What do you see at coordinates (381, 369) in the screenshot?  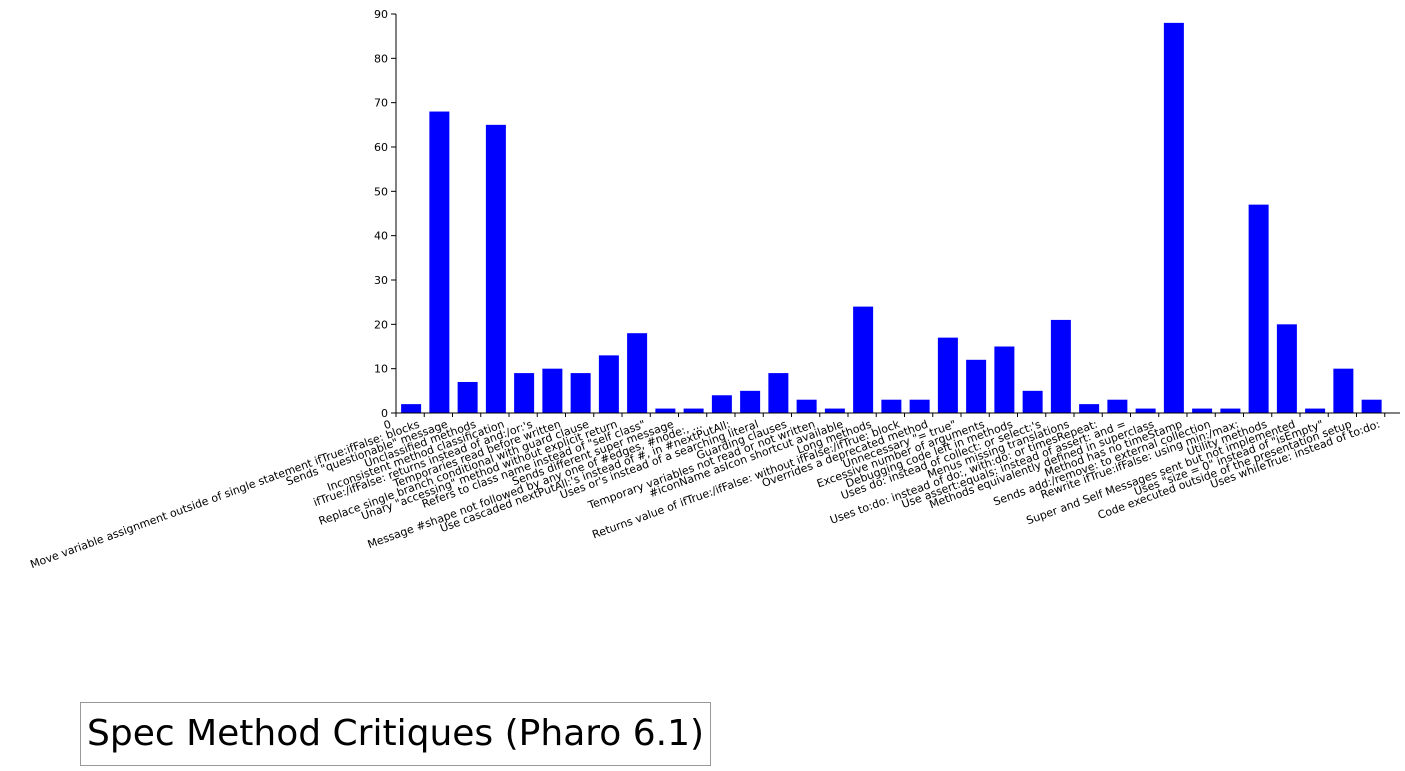 I see `y-tick-label: 10` at bounding box center [381, 369].